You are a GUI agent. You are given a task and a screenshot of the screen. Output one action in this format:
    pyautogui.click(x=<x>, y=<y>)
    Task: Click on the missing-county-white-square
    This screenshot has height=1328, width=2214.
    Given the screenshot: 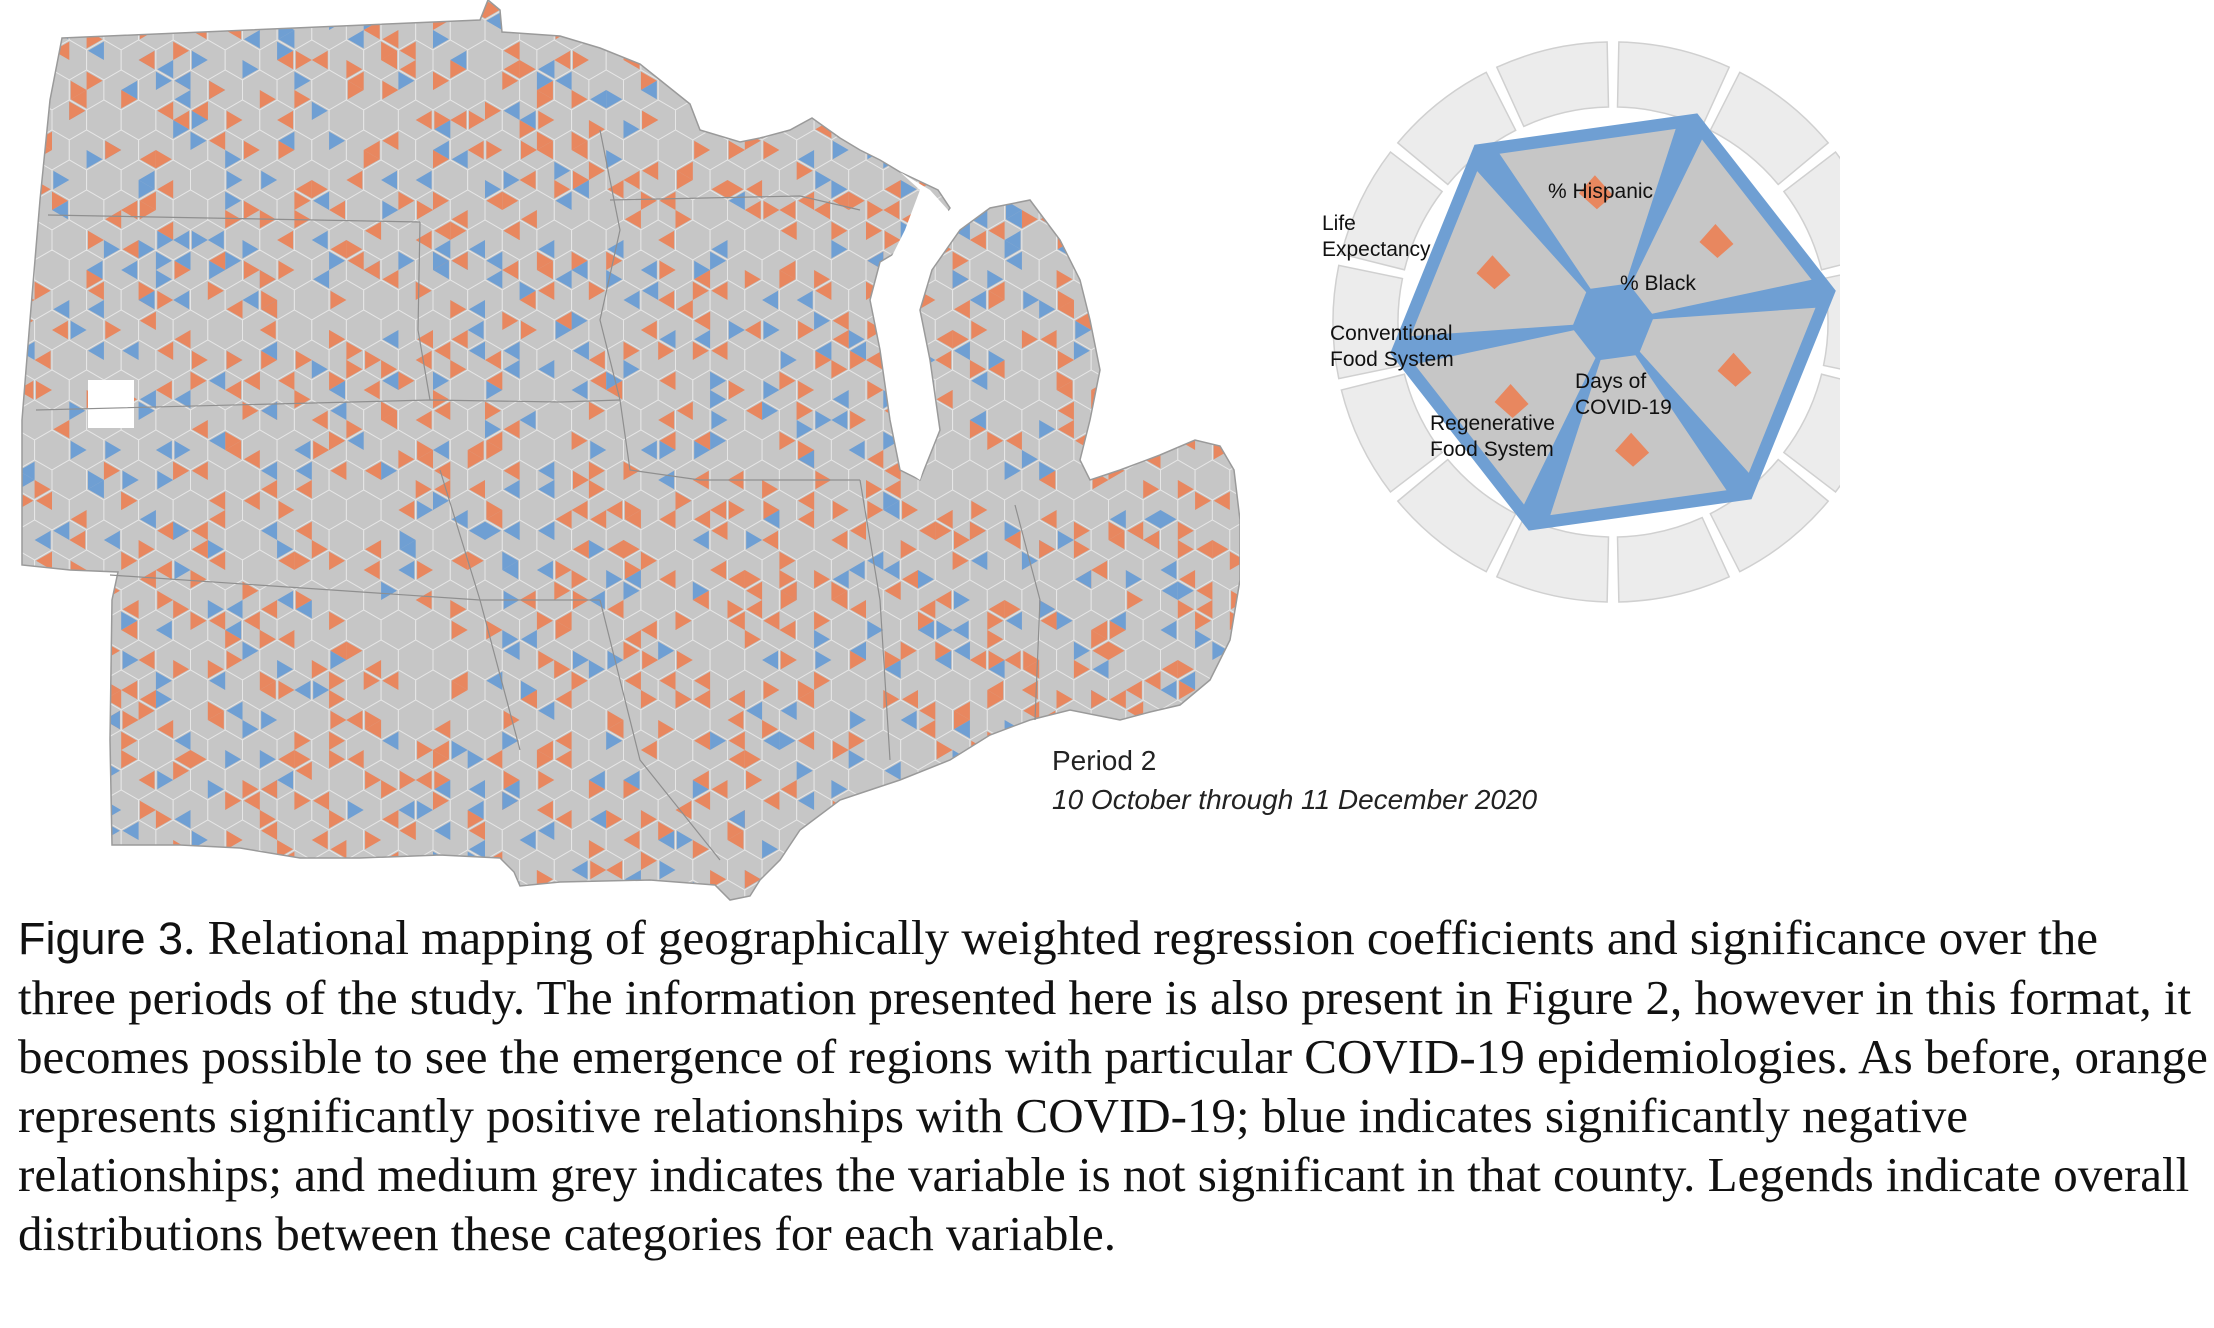 What is the action you would take?
    pyautogui.click(x=111, y=404)
    